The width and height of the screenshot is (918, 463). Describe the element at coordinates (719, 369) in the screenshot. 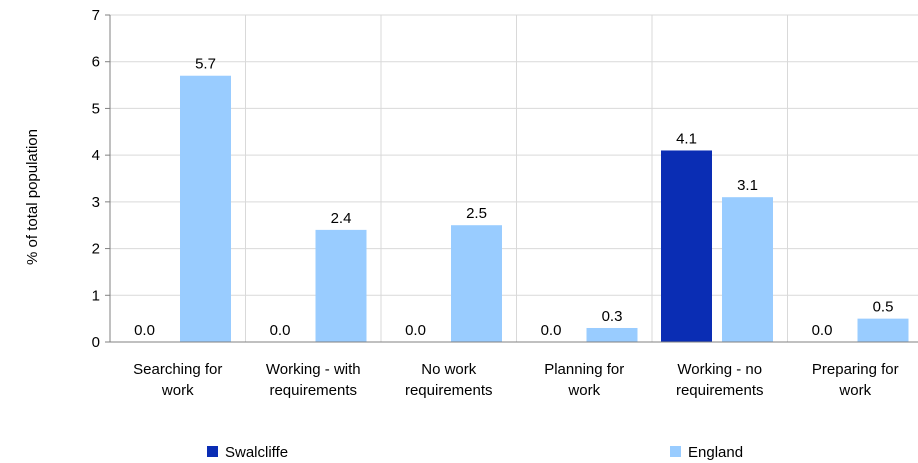

I see `x-category-label: Working - no` at that location.